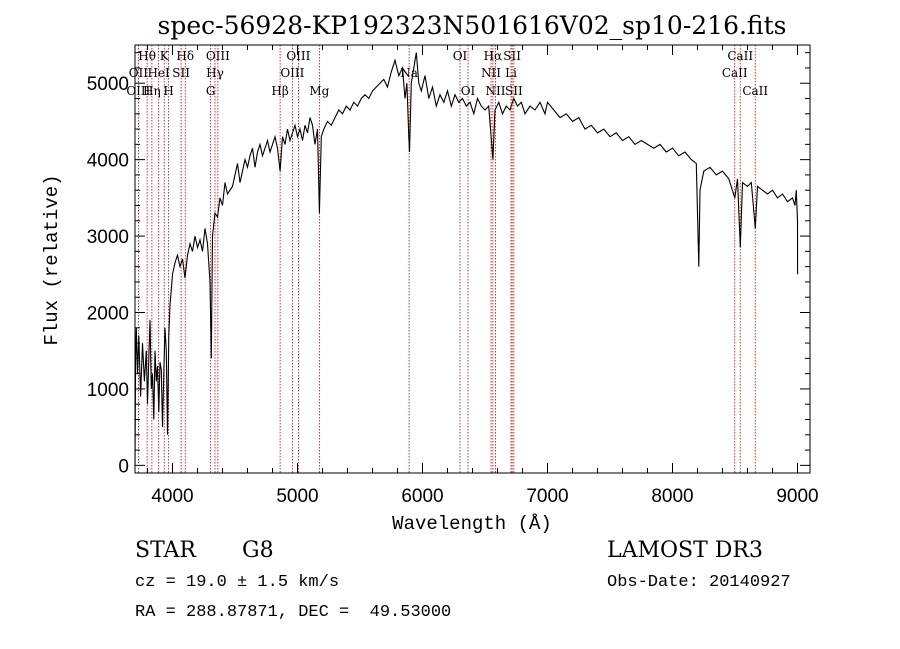  Describe the element at coordinates (493, 56) in the screenshot. I see `line-label: Hα` at that location.